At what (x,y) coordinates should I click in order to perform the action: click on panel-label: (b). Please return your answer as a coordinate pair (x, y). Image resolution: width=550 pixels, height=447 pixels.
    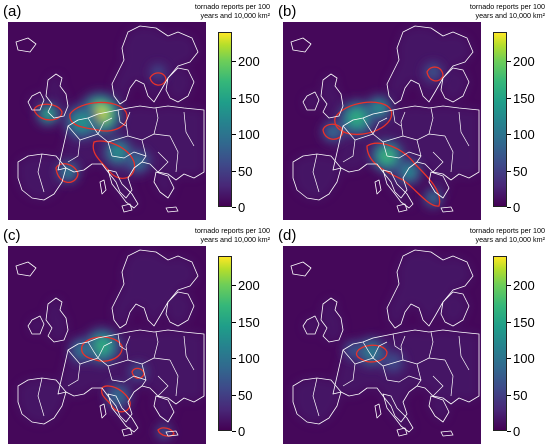
    Looking at the image, I should click on (287, 11).